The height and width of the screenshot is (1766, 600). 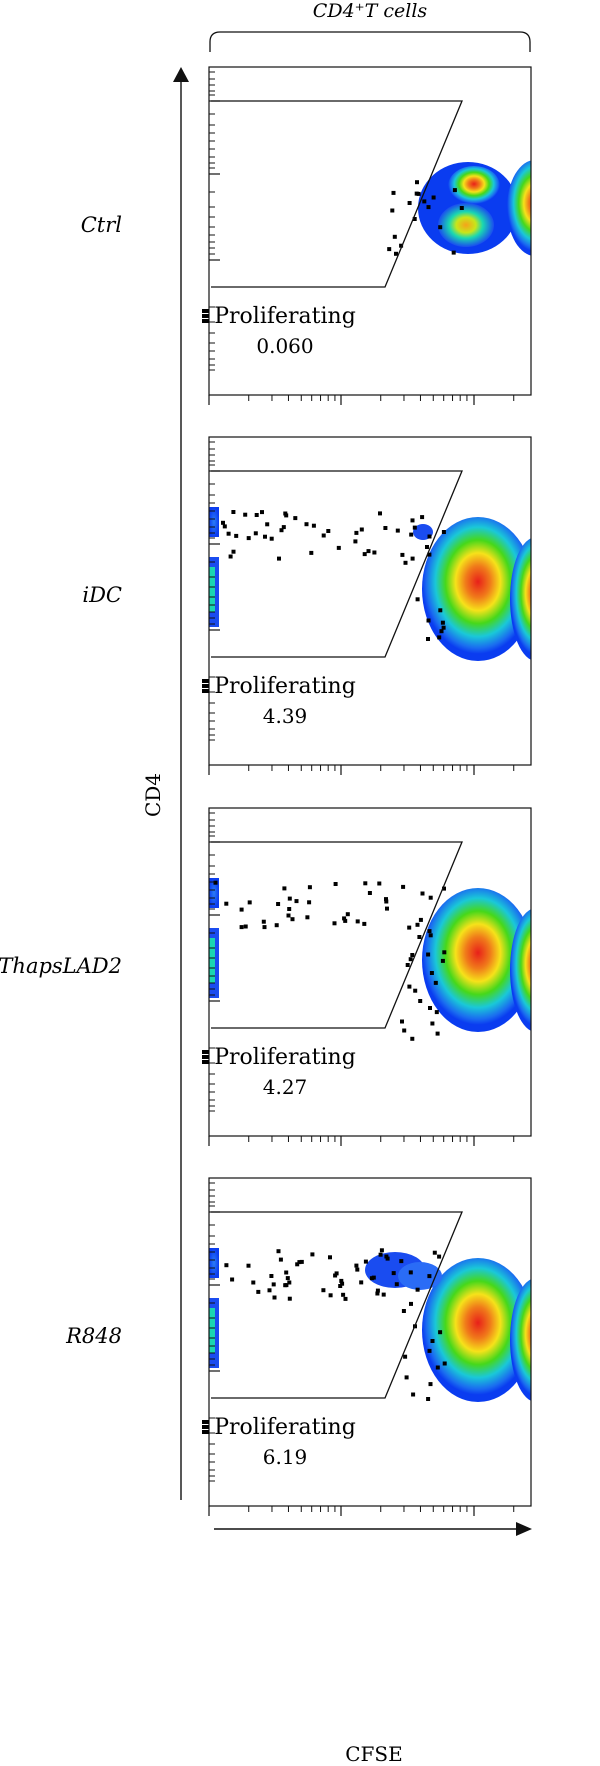 What do you see at coordinates (306, 235) in the screenshot?
I see `panel-ctrl: Proliferating 0.060 Ctrl` at bounding box center [306, 235].